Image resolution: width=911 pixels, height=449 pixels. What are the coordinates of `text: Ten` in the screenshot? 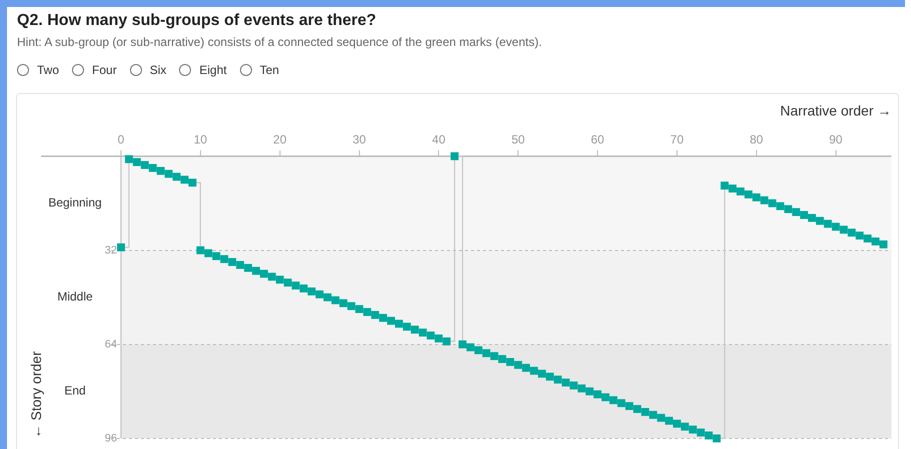 It's located at (270, 70).